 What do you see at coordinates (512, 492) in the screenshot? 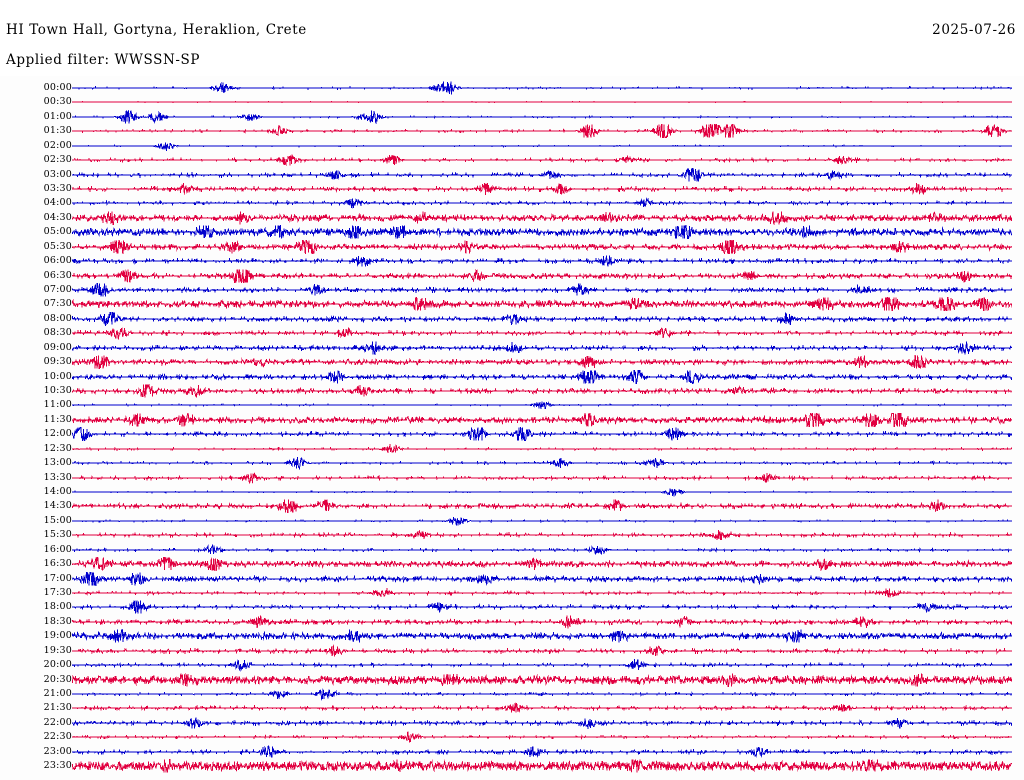
I see `seismogram-row: 14:00` at bounding box center [512, 492].